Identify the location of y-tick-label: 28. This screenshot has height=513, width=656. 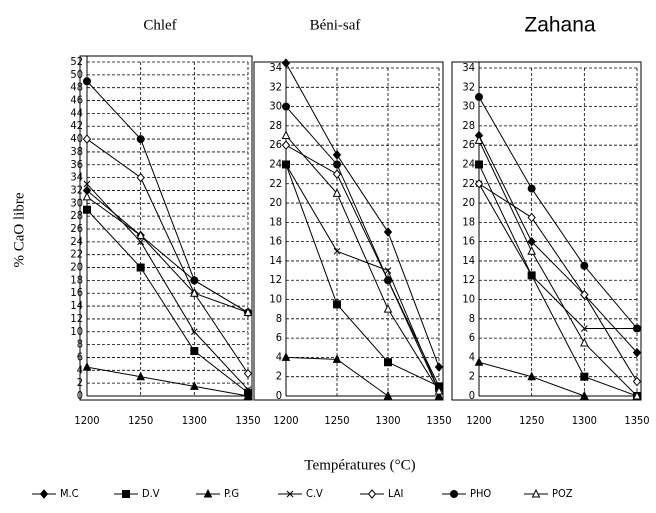
(275, 125).